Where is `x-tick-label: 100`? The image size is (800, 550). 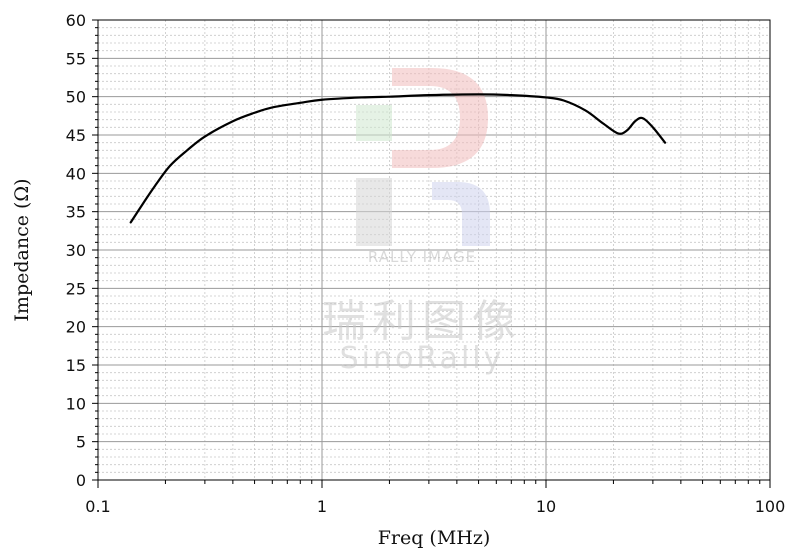 x-tick-label: 100 is located at coordinates (770, 506).